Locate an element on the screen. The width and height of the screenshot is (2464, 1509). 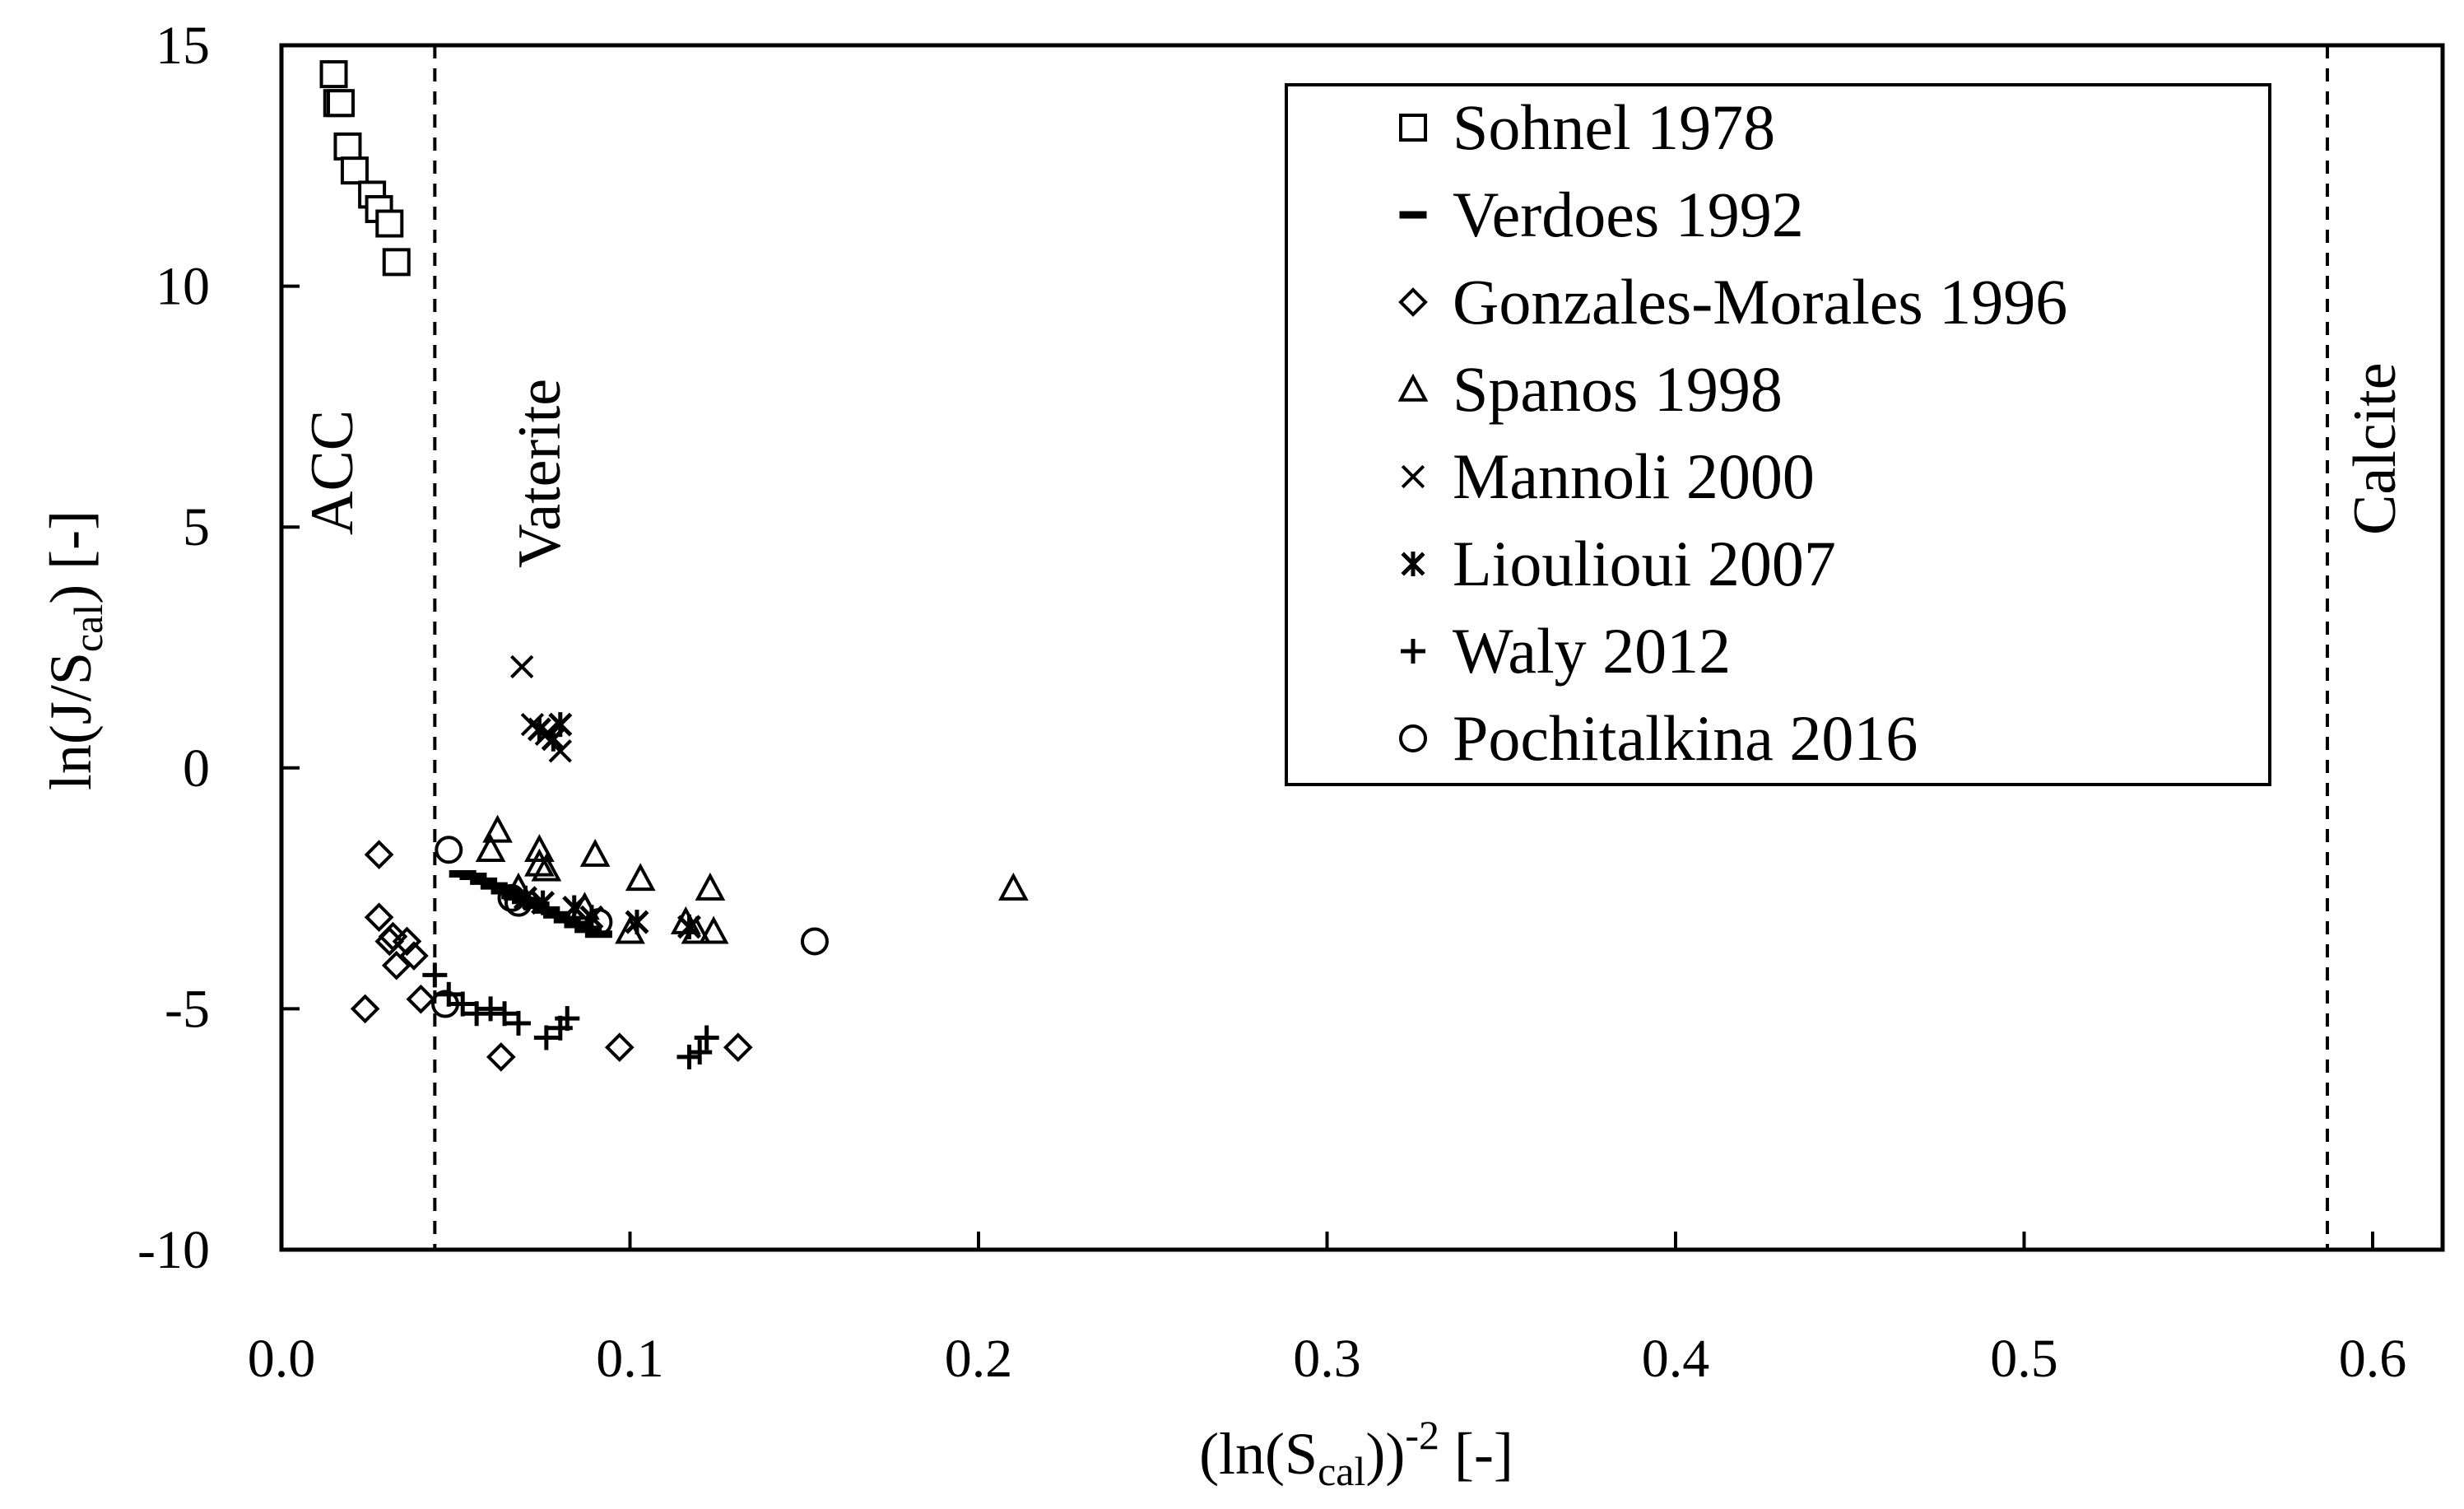
x-tick-label: 0.3 is located at coordinates (1327, 1359).